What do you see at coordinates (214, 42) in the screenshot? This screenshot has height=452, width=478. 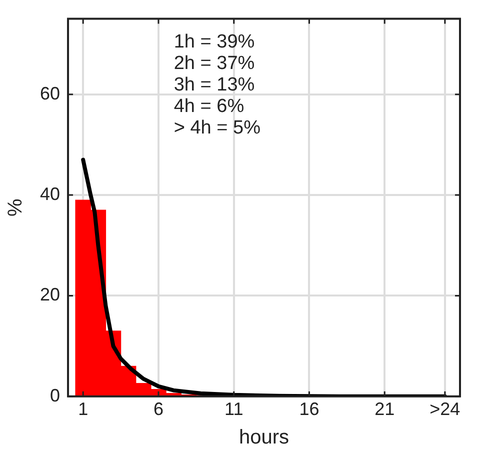 I see `annotation: 1h = 39%` at bounding box center [214, 42].